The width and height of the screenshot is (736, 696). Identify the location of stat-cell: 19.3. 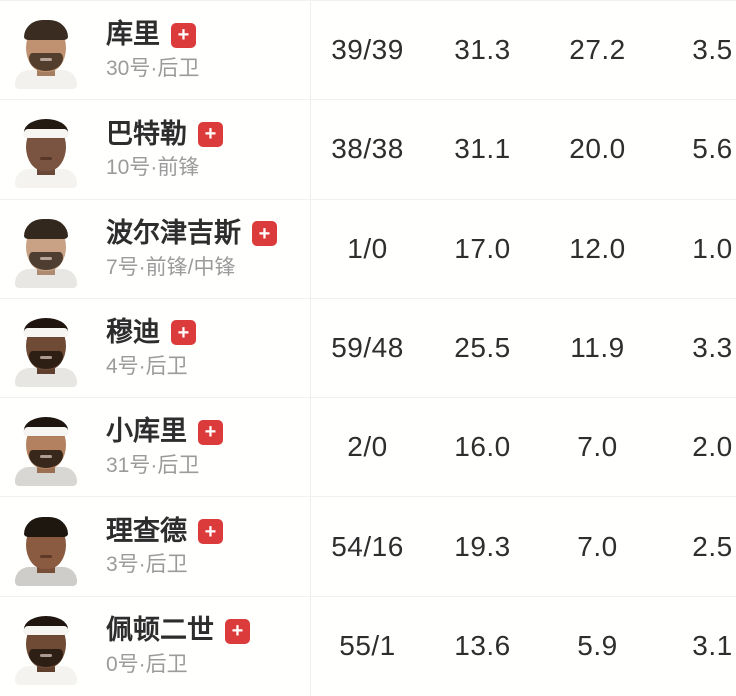
(482, 546).